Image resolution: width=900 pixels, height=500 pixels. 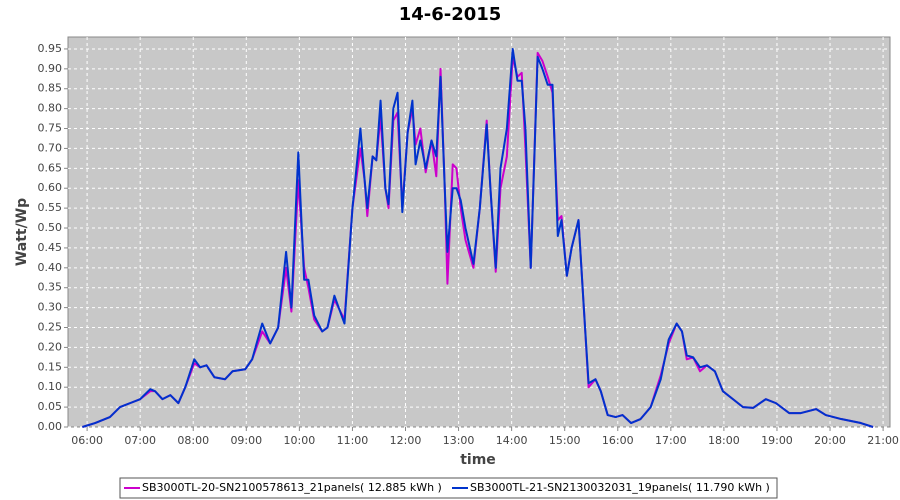 I want to click on y-axis-label: Watt/Wp, so click(x=22, y=232).